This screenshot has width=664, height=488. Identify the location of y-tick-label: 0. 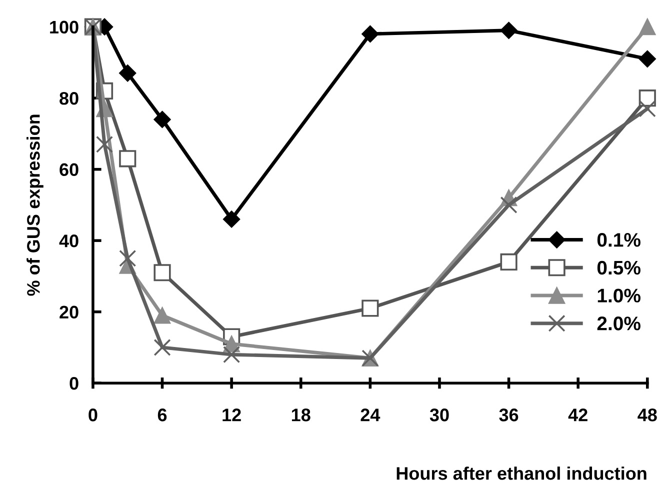
(74, 383).